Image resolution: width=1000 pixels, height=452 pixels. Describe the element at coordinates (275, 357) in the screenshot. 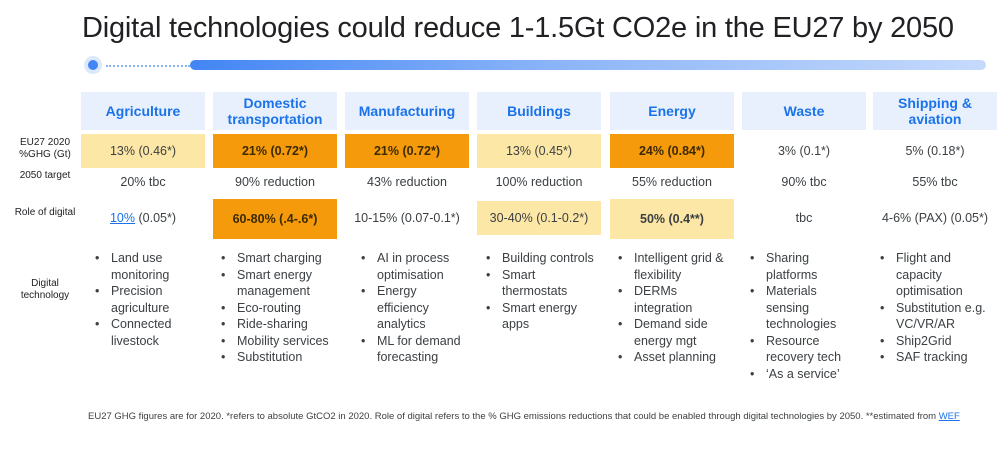

I see `list-item: Substitution` at that location.